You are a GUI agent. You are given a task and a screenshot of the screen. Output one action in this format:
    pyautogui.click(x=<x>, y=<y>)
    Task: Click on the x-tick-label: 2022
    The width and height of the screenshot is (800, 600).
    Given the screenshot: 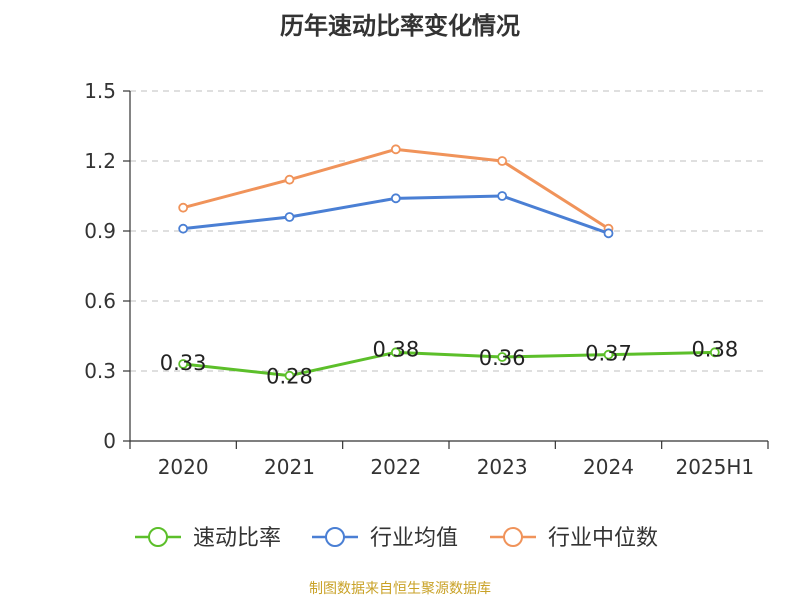 What is the action you would take?
    pyautogui.click(x=395, y=467)
    